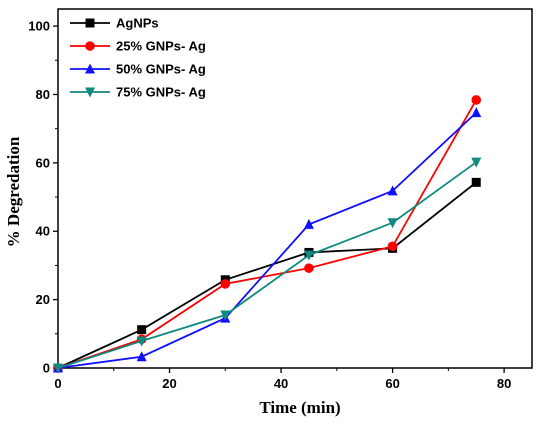 The image size is (550, 427). What do you see at coordinates (137, 23) in the screenshot?
I see `legend-label: AgNPs` at bounding box center [137, 23].